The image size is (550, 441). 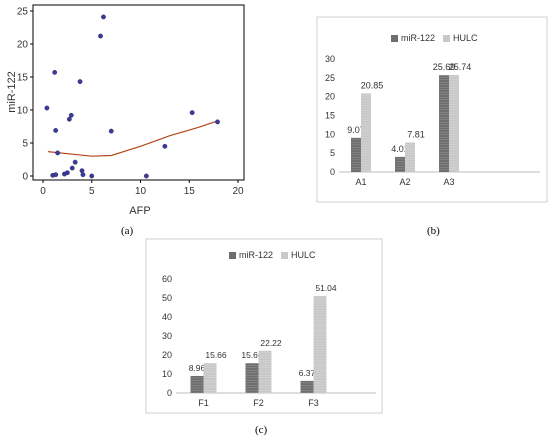 I want to click on data-label: 22.22, so click(x=271, y=343).